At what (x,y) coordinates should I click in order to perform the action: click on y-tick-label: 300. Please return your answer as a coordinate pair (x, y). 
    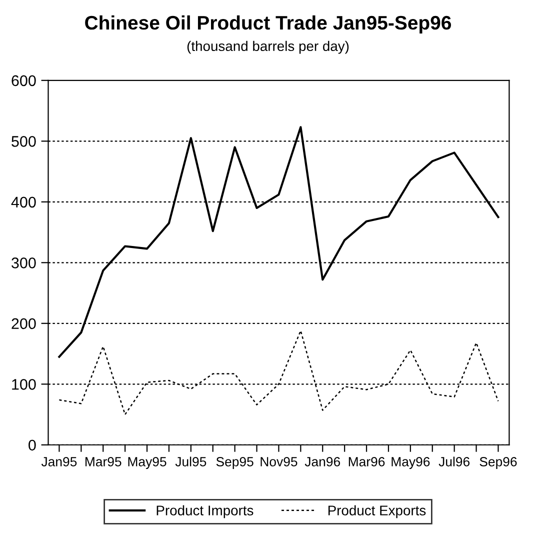
    Looking at the image, I should click on (24, 263).